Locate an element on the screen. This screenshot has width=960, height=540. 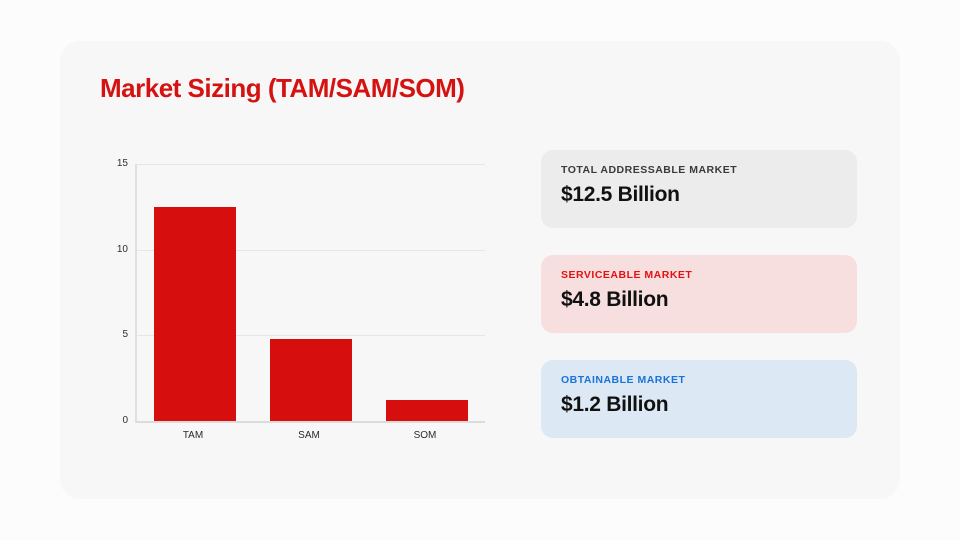
stat-label: SERVICEABLE MARKET is located at coordinates (627, 275).